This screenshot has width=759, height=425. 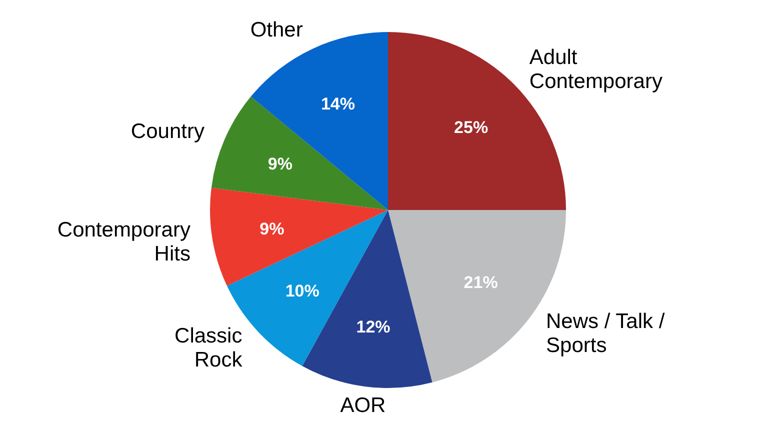 I want to click on data-label: 21%, so click(x=481, y=282).